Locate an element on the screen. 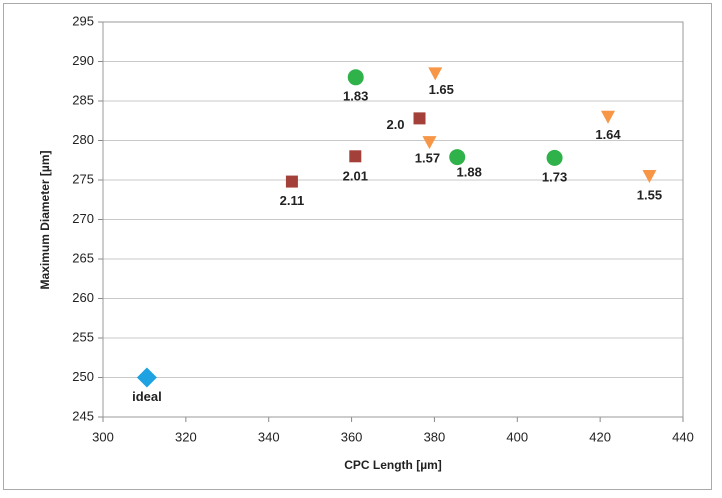  y-tick-label: 285 is located at coordinates (83, 99).